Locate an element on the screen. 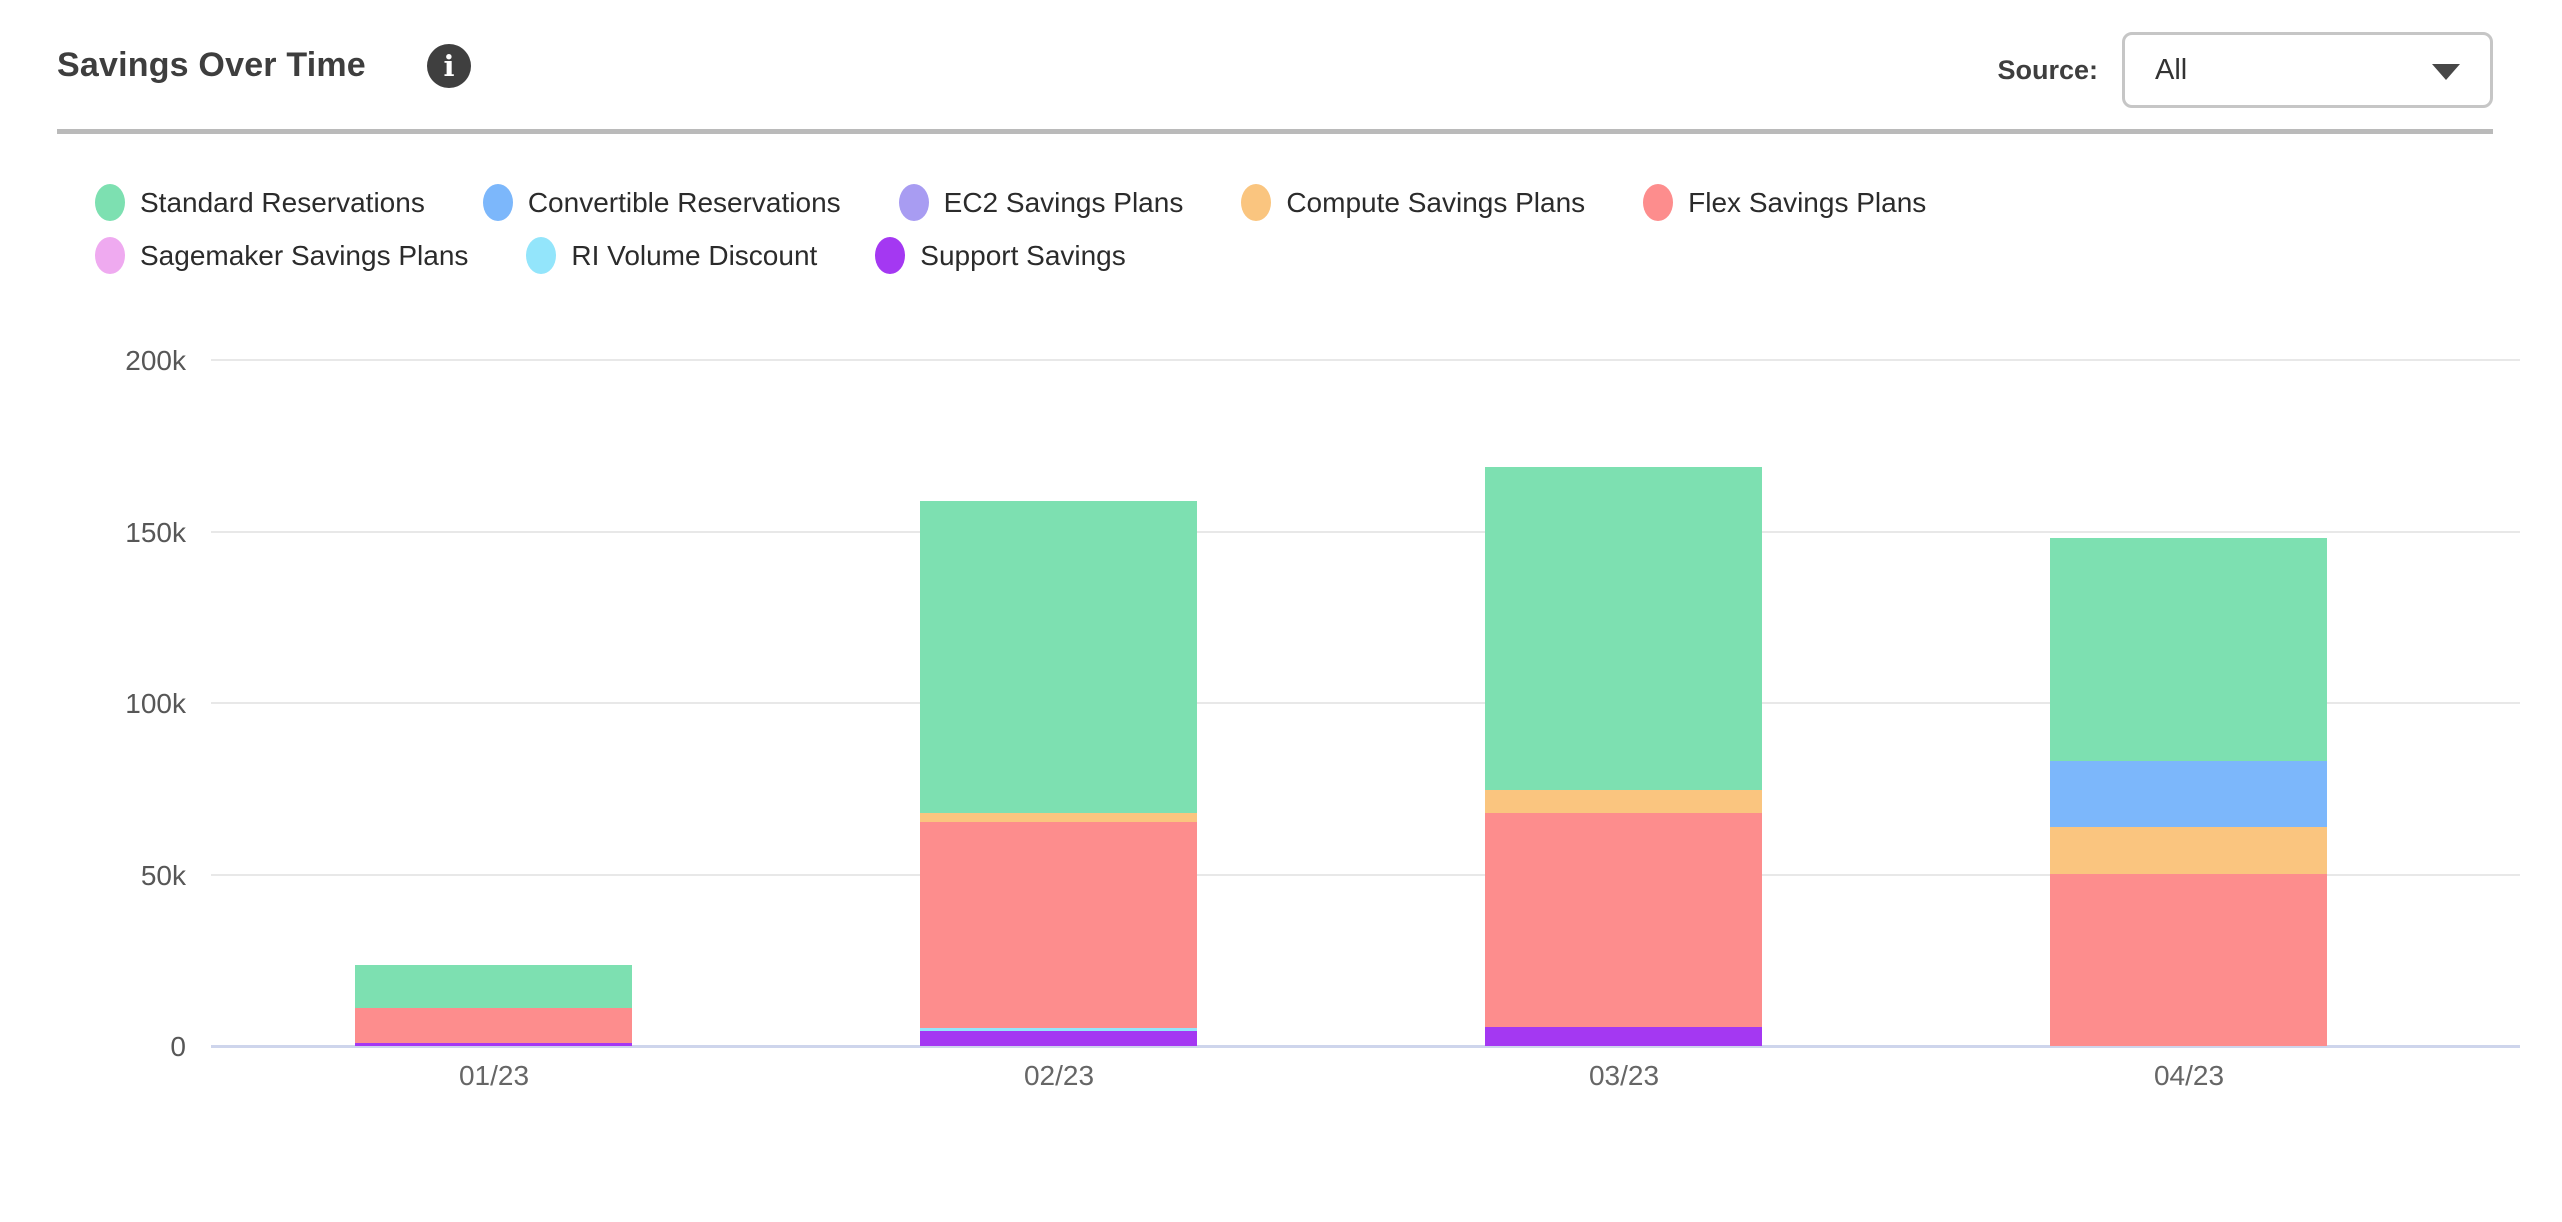 The height and width of the screenshot is (1222, 2562). legend-label: EC2 Savings Plans is located at coordinates (1063, 202).